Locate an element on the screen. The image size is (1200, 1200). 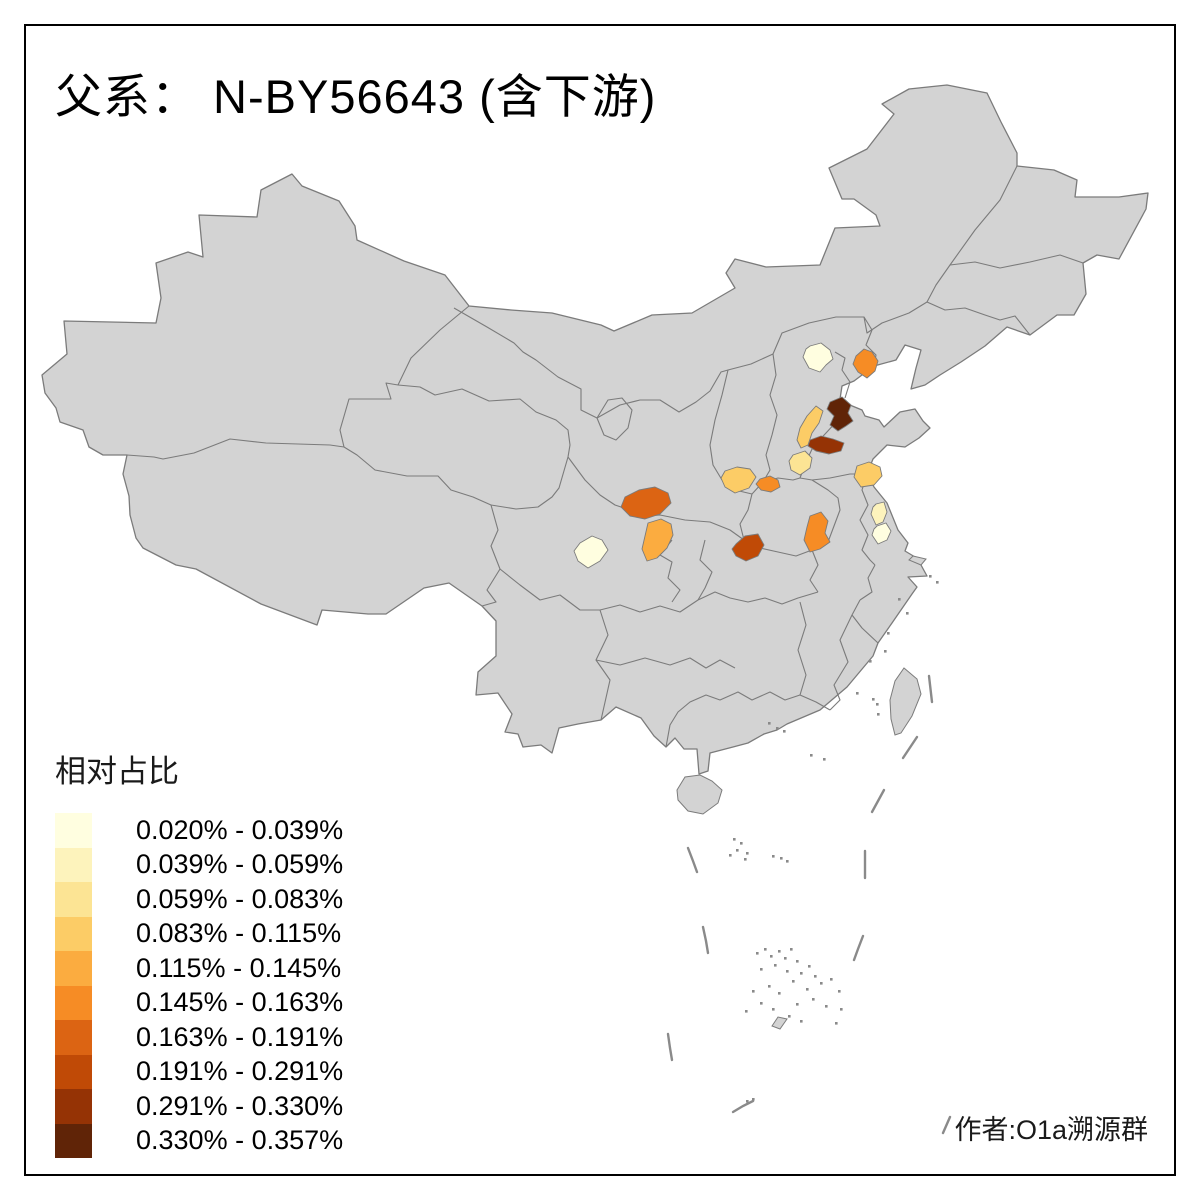
legend-range-label: 0.039% - 0.059% is located at coordinates (240, 864).